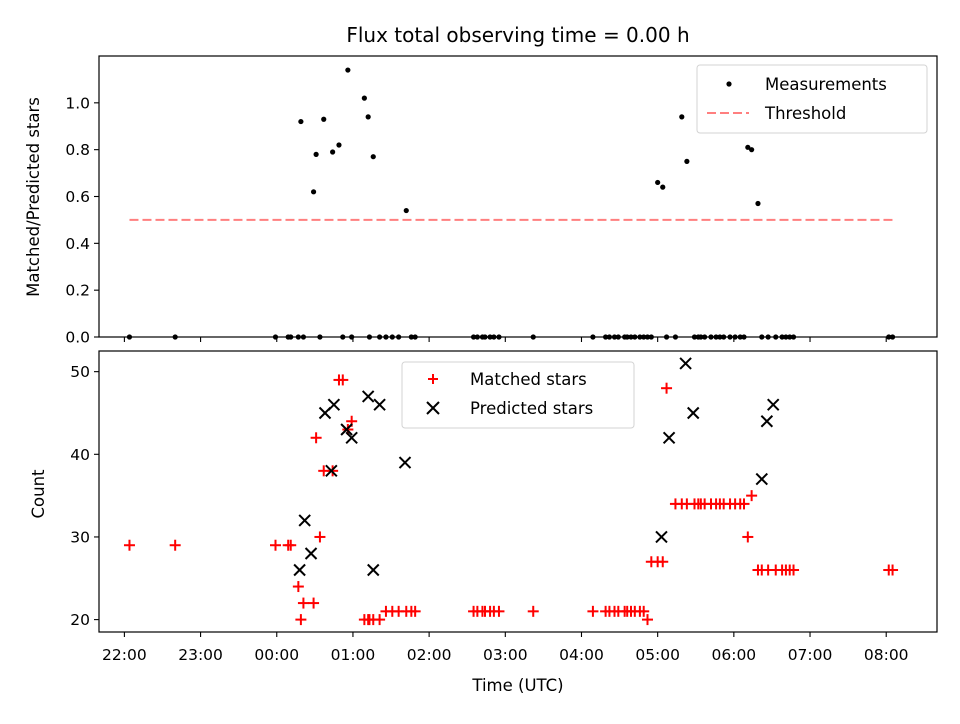 The width and height of the screenshot is (960, 724). What do you see at coordinates (505, 655) in the screenshot?
I see `bottom-x-tick-label: 03:00` at bounding box center [505, 655].